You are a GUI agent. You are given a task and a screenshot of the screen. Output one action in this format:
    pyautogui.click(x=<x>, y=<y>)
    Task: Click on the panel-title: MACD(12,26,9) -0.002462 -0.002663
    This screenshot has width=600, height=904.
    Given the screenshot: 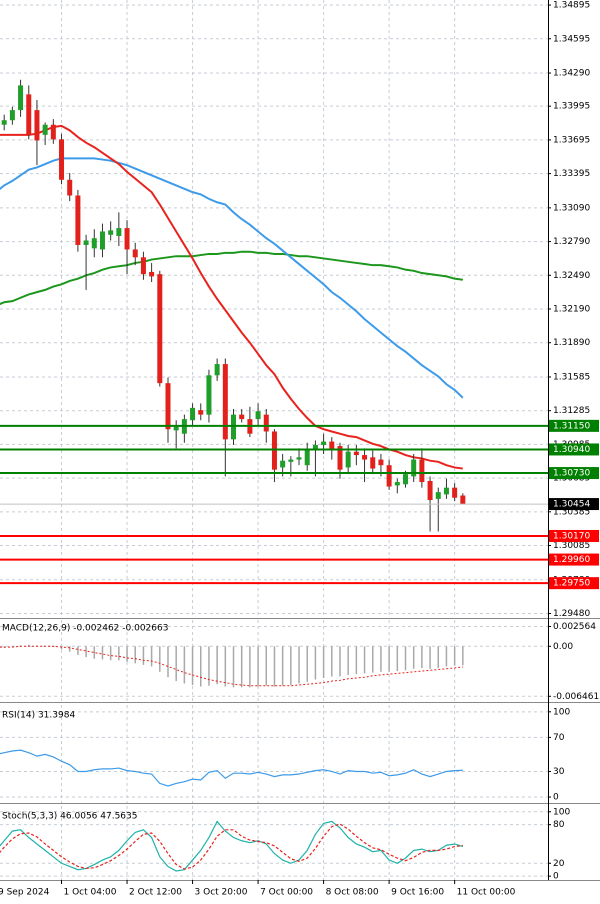 What is the action you would take?
    pyautogui.click(x=85, y=629)
    